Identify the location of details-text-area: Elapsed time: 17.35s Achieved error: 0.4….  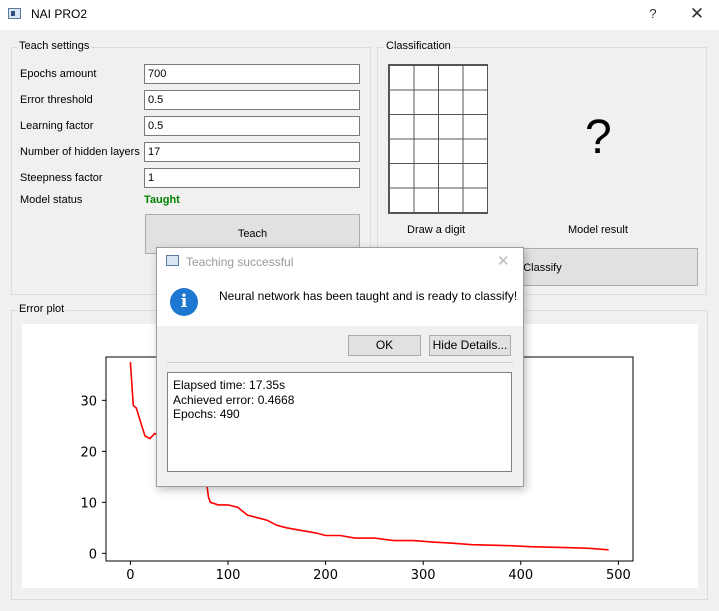
(339, 422).